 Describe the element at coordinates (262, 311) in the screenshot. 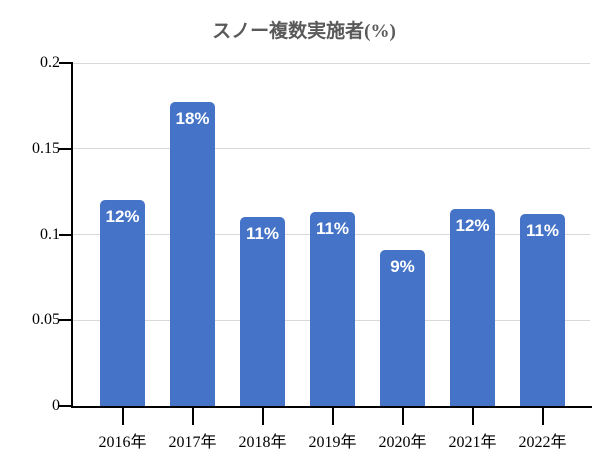

I see `bar-2018年: 11%` at that location.